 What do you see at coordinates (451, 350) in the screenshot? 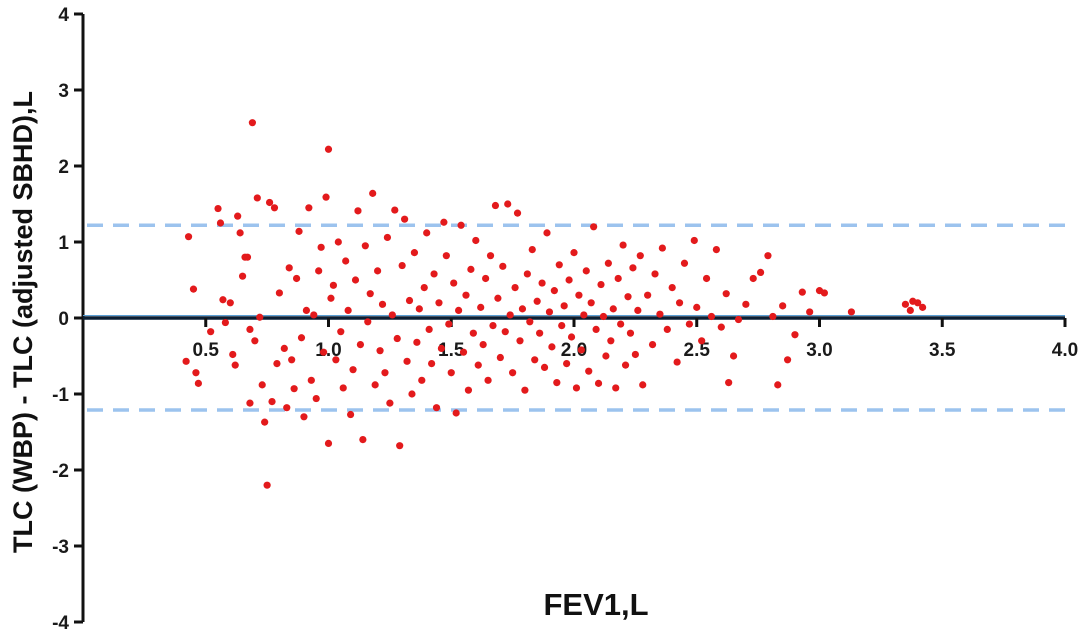
I see `x-tick-label: 1.5` at bounding box center [451, 350].